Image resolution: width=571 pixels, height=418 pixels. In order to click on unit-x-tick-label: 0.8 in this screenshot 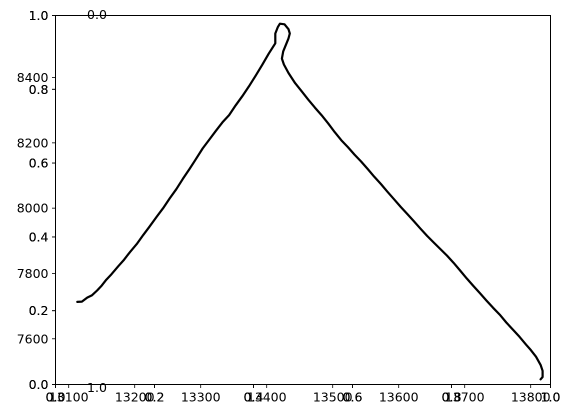, I will do `click(452, 397)`.